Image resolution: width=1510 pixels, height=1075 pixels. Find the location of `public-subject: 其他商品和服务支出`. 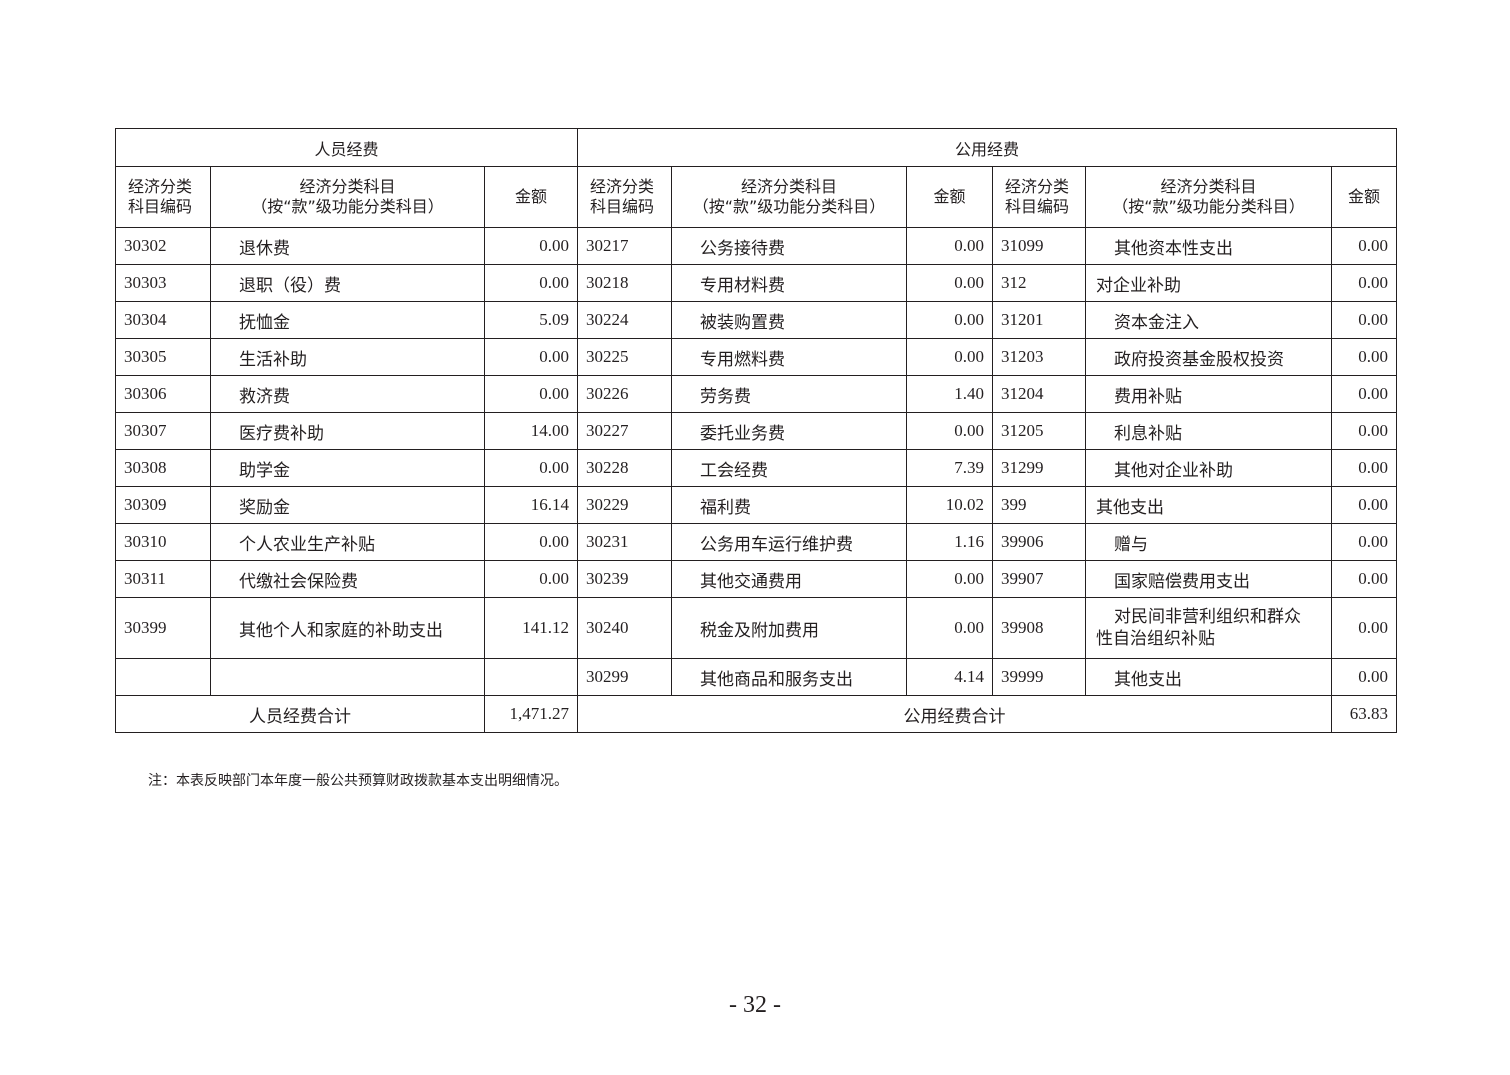

public-subject: 其他商品和服务支出 is located at coordinates (789, 677).